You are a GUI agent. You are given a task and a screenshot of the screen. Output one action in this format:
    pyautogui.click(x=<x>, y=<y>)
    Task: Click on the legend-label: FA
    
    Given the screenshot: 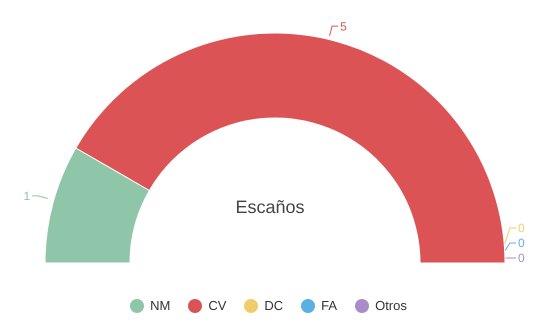 What is the action you would take?
    pyautogui.click(x=329, y=305)
    